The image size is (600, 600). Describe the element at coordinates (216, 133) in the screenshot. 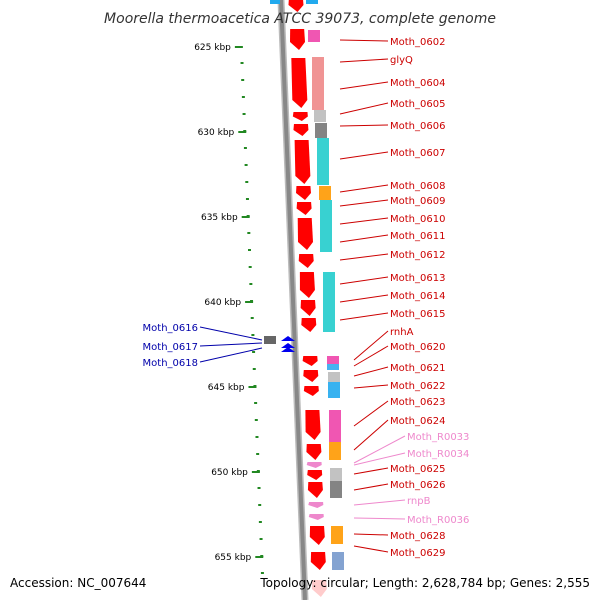

I see `scale-tick-label: 630 kbp` at that location.